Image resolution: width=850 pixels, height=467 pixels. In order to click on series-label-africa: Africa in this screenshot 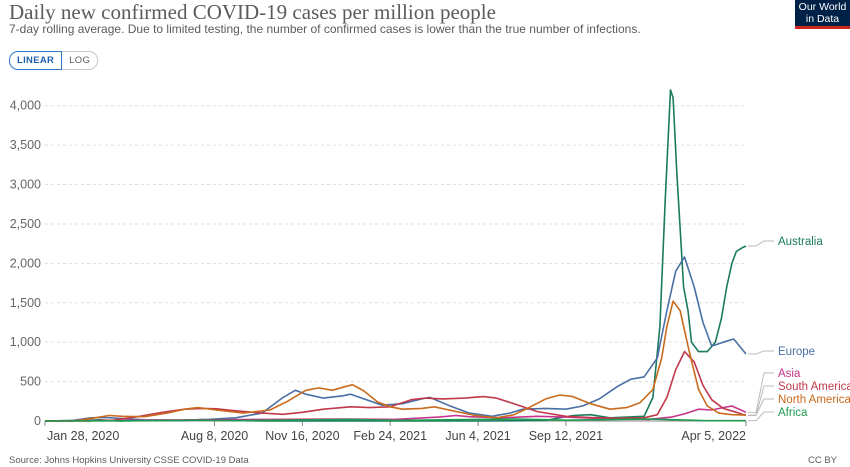, I will do `click(793, 413)`.